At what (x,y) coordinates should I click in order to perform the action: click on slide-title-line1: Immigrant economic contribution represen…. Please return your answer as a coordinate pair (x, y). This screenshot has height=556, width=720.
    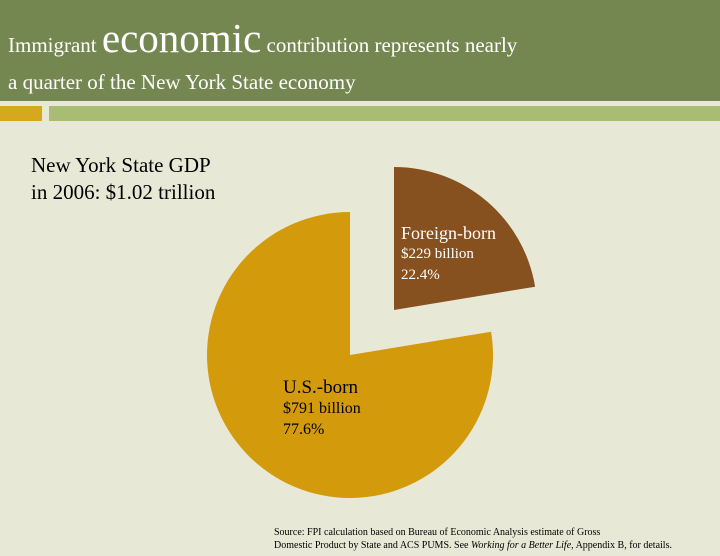
    Looking at the image, I should click on (262, 38).